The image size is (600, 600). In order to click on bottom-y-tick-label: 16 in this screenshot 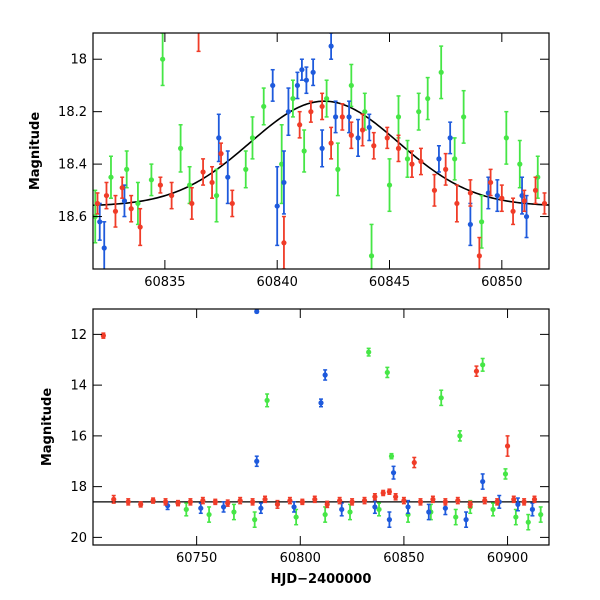, I will do `click(78, 436)`.